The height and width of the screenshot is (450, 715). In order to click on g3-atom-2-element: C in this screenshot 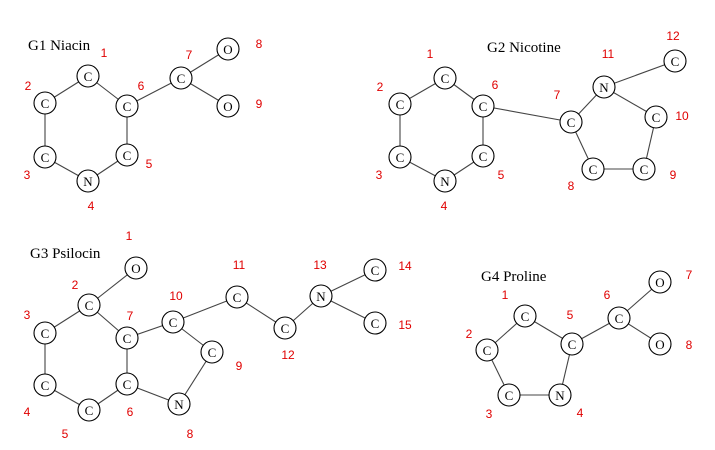, I will do `click(89, 305)`.